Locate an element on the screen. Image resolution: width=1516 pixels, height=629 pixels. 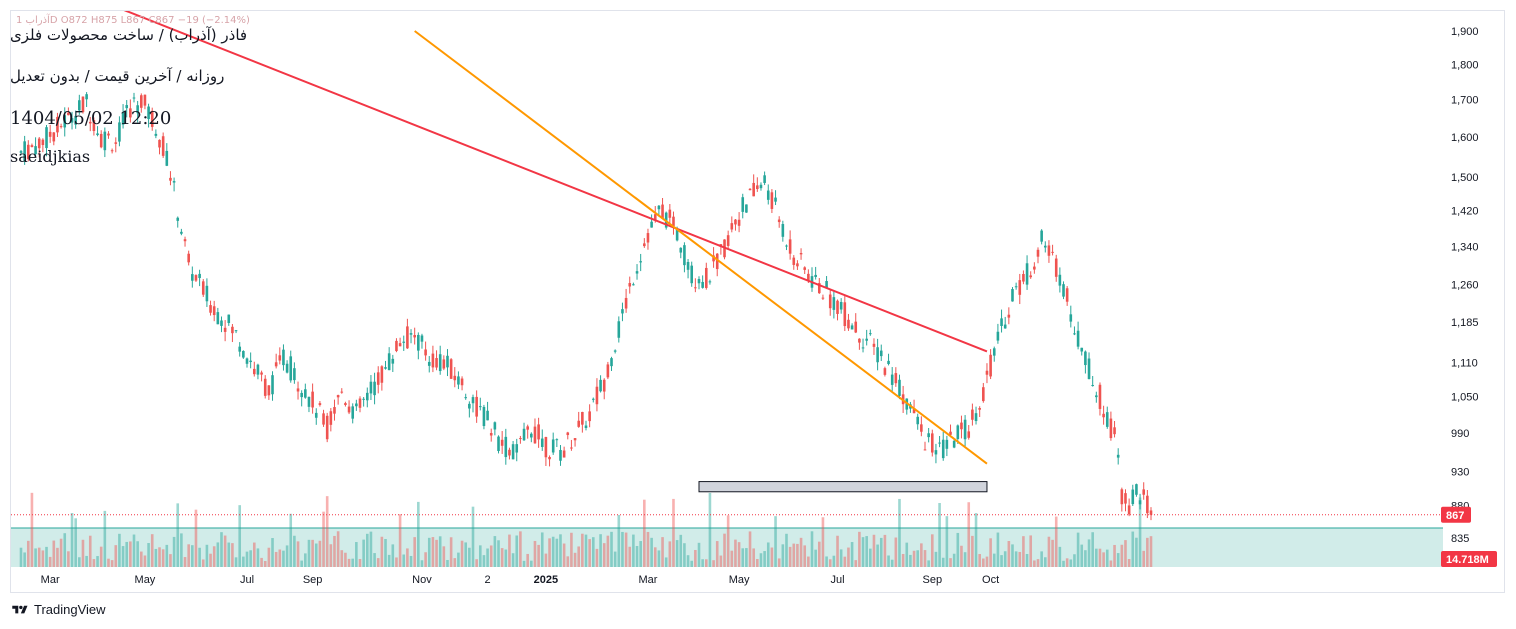
y-tick-label: 1,050 is located at coordinates (1465, 398).